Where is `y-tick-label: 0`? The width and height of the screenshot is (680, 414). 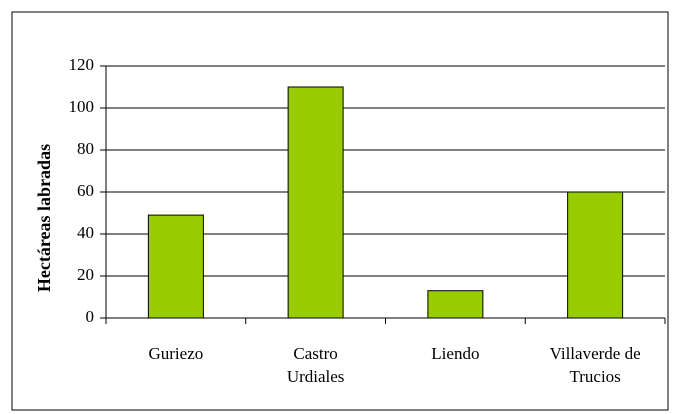
y-tick-label: 0 is located at coordinates (90, 316).